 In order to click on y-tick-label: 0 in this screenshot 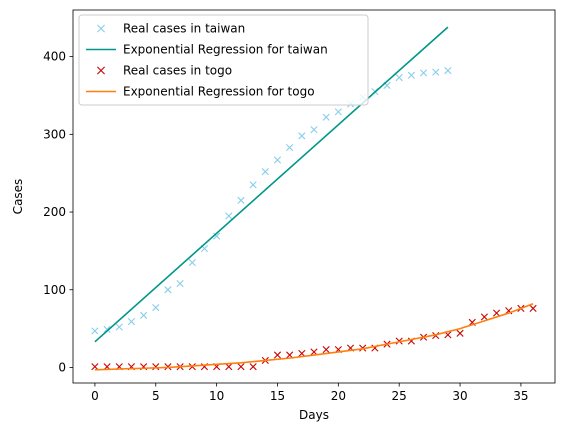, I will do `click(62, 367)`.